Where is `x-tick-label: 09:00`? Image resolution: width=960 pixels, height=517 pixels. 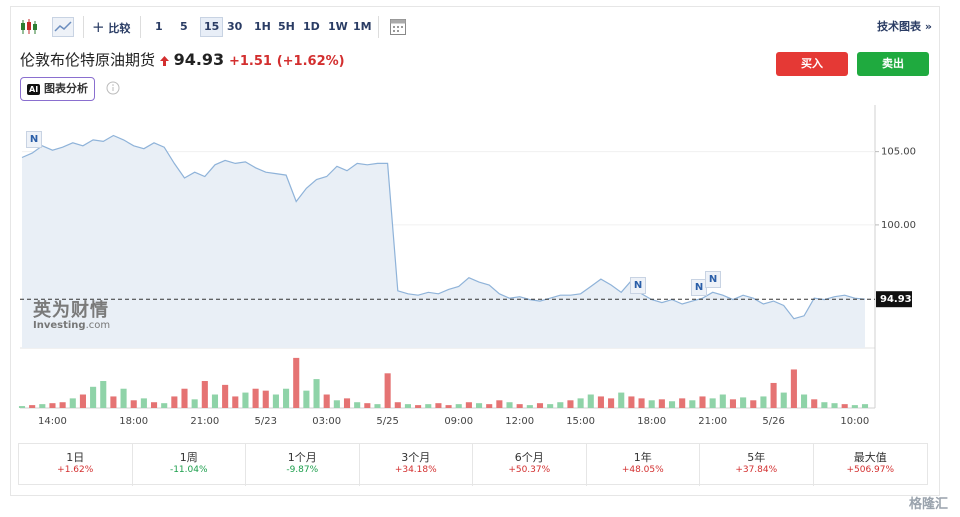
x-tick-label: 09:00 is located at coordinates (458, 421).